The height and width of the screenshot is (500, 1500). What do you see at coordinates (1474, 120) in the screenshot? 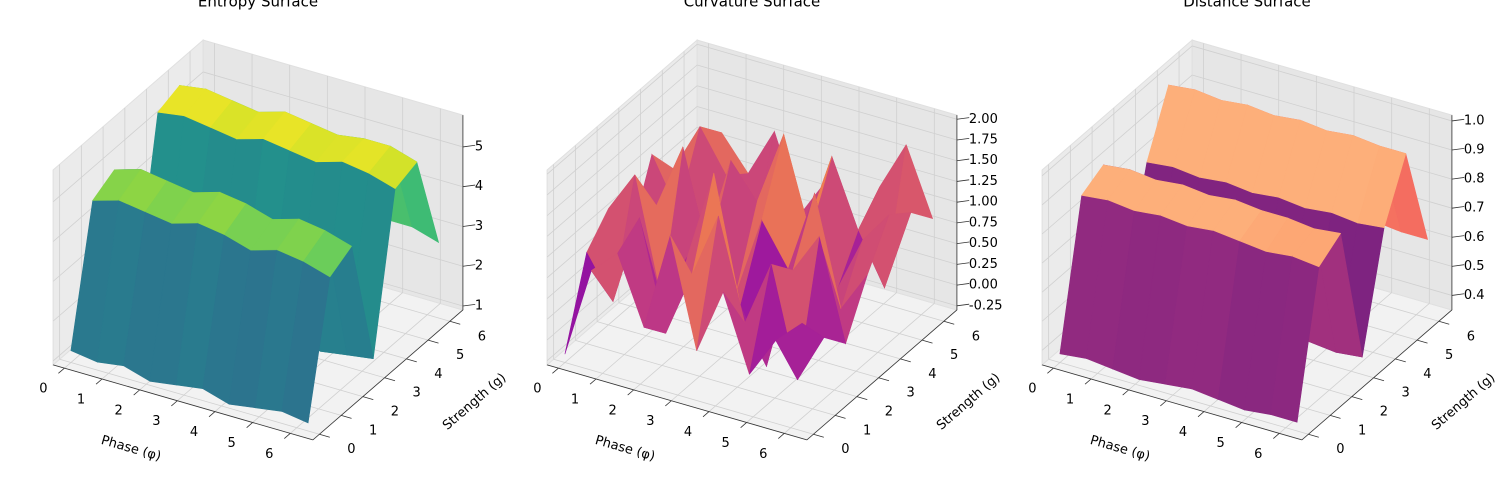
I see `z-tick-label: 1.0` at bounding box center [1474, 120].